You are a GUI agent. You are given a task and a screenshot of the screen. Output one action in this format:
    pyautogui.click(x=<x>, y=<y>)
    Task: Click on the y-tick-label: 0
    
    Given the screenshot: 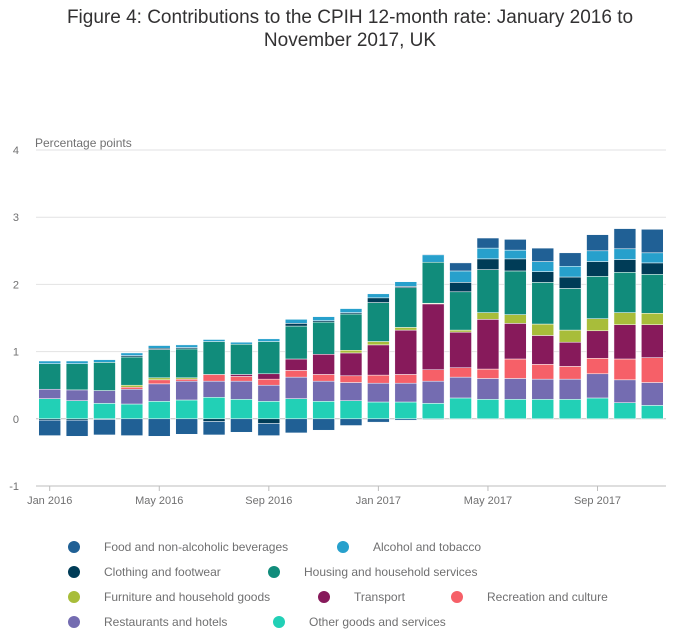 What is the action you would take?
    pyautogui.click(x=16, y=420)
    